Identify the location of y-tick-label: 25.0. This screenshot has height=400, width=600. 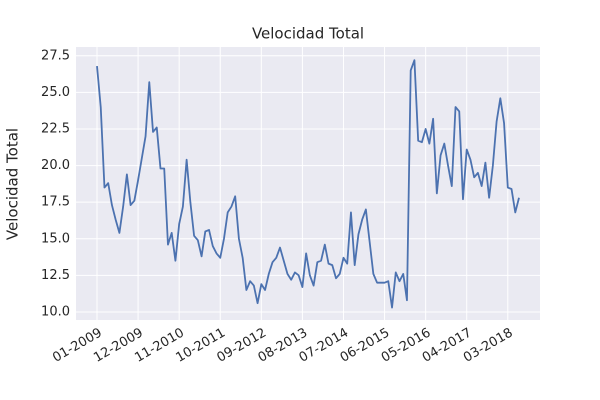
(55, 92).